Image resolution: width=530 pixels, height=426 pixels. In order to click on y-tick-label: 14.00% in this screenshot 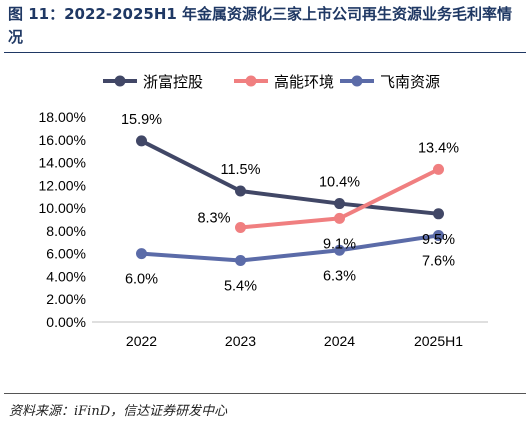, I will do `click(62, 163)`.